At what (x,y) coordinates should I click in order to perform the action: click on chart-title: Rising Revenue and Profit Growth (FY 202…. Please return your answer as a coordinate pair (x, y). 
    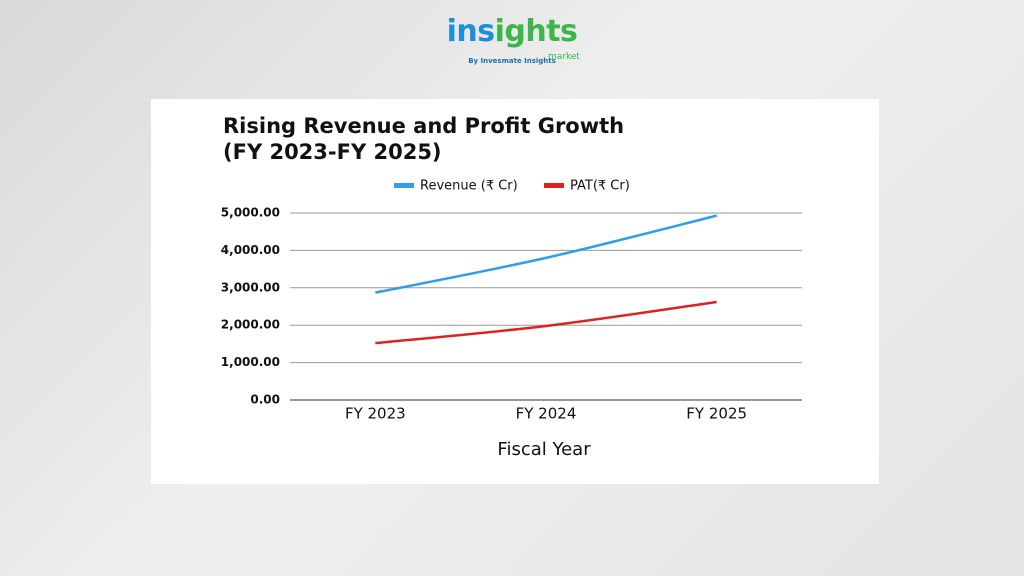
    Looking at the image, I should click on (424, 139).